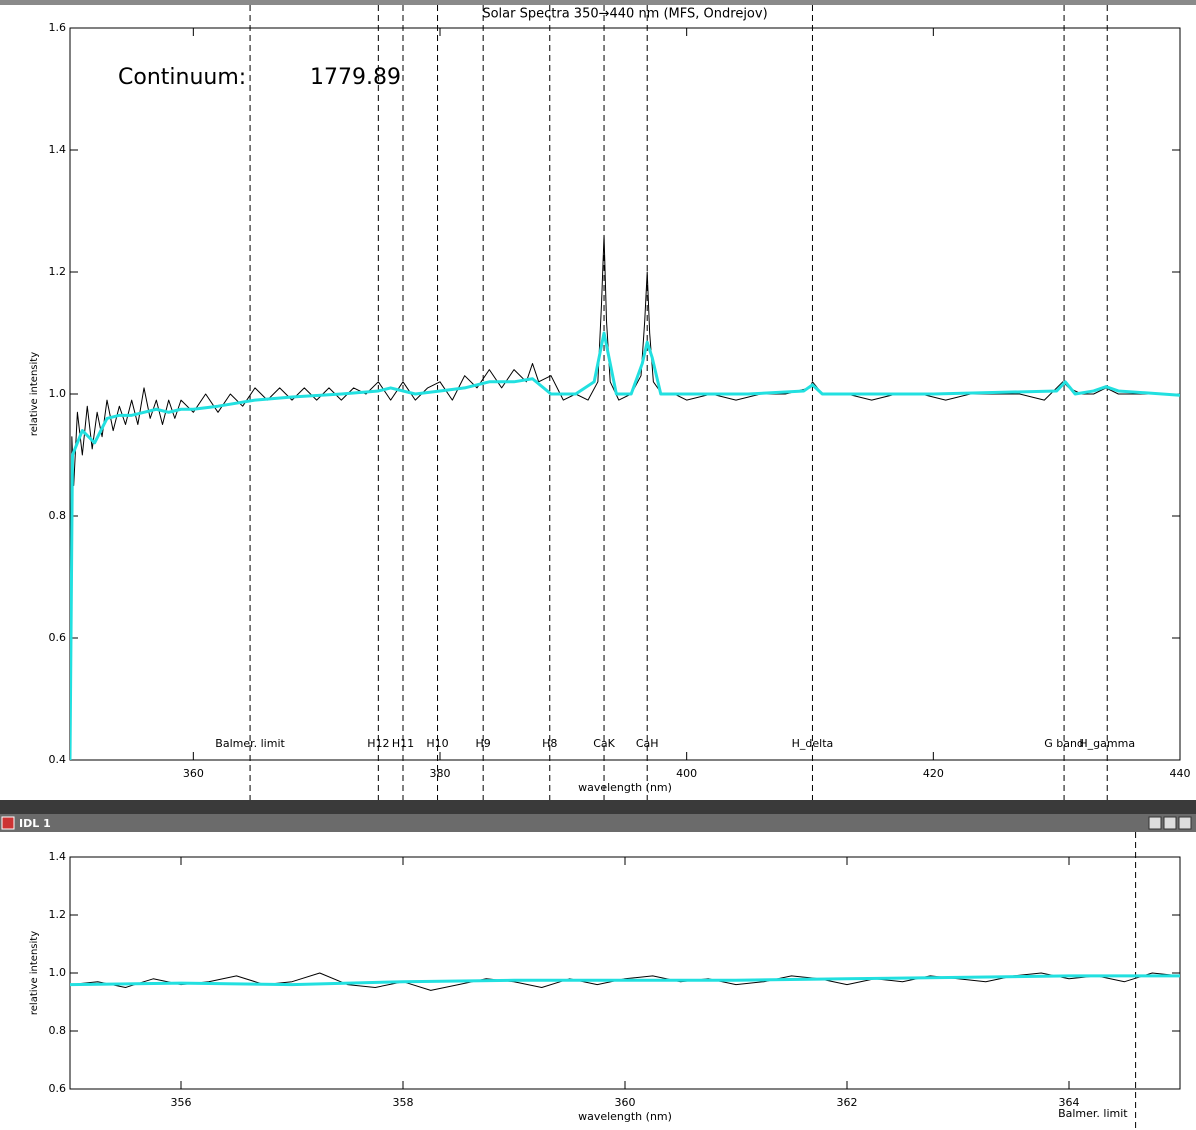 This screenshot has width=1196, height=1130. What do you see at coordinates (1069, 1102) in the screenshot?
I see `x-tick-label: 364` at bounding box center [1069, 1102].